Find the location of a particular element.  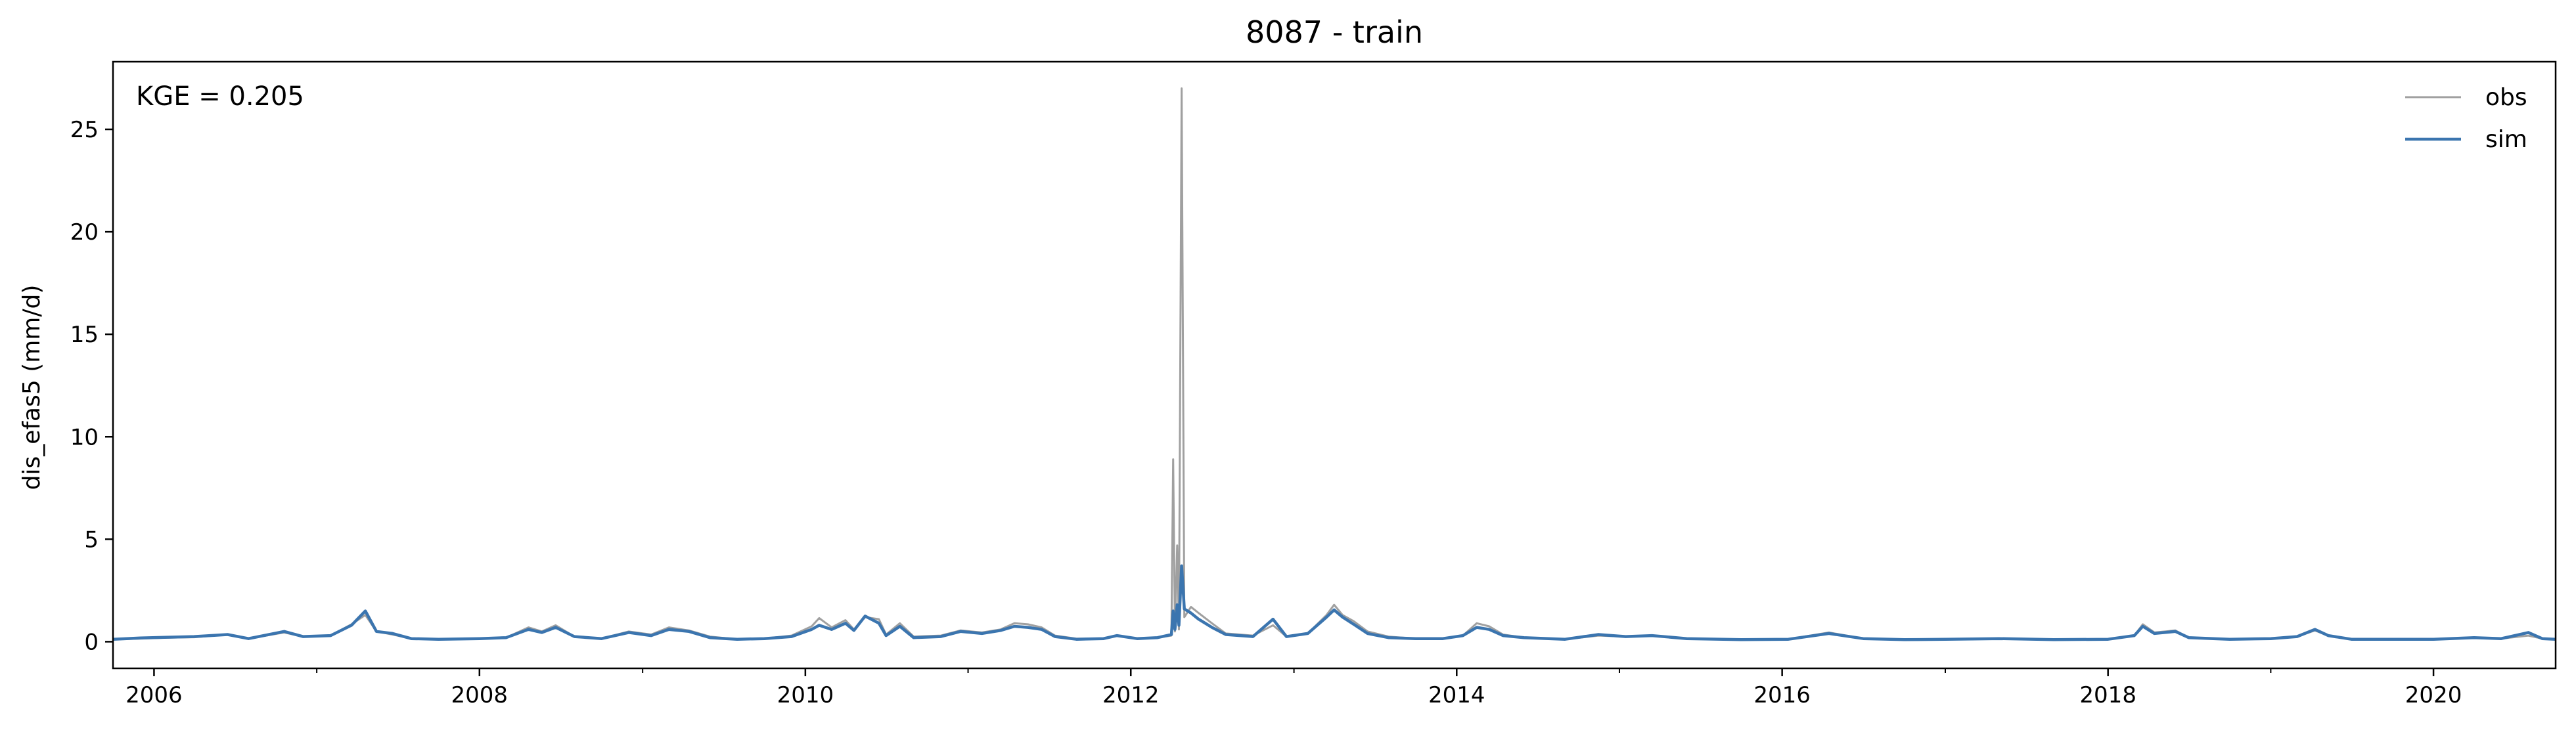

x-tick-label: 2014 is located at coordinates (1456, 695).